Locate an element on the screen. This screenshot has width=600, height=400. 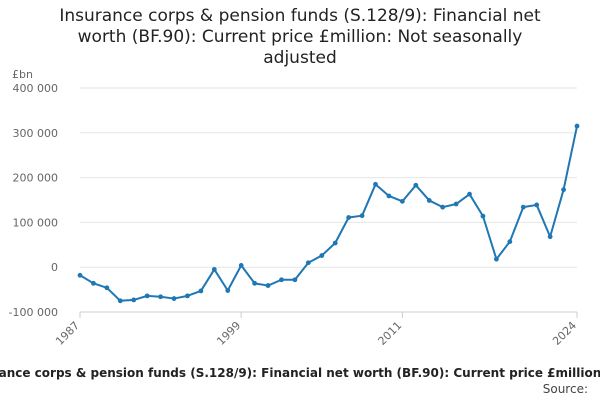
y-tick-label: 300 000 is located at coordinates (36, 133).